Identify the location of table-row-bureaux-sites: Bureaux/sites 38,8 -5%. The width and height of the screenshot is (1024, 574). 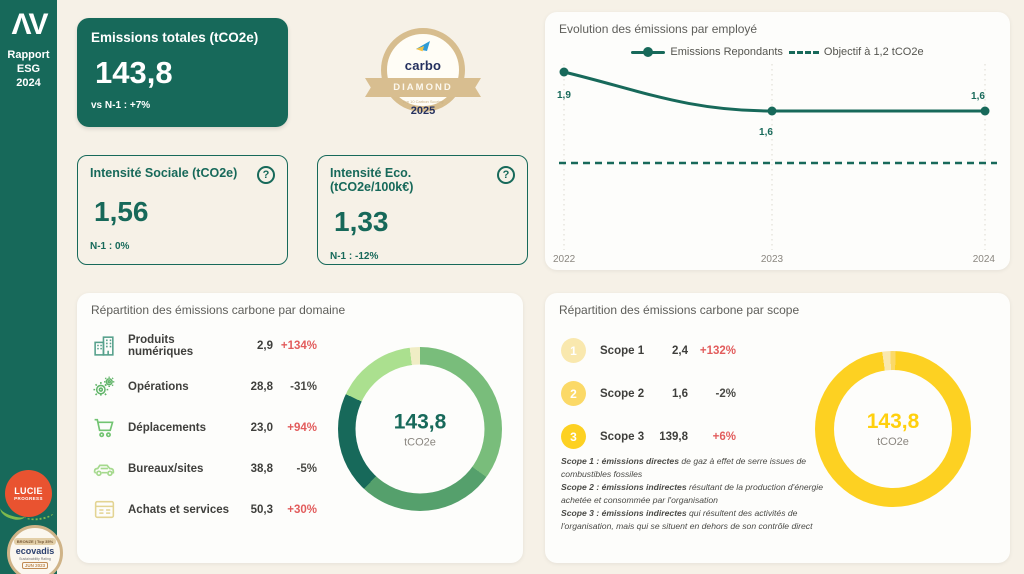
(203, 468).